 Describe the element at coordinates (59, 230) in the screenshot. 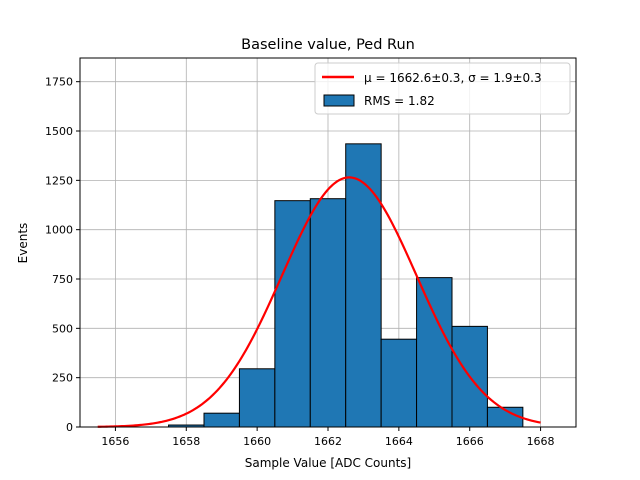

I see `y-tick-label: 1000` at that location.